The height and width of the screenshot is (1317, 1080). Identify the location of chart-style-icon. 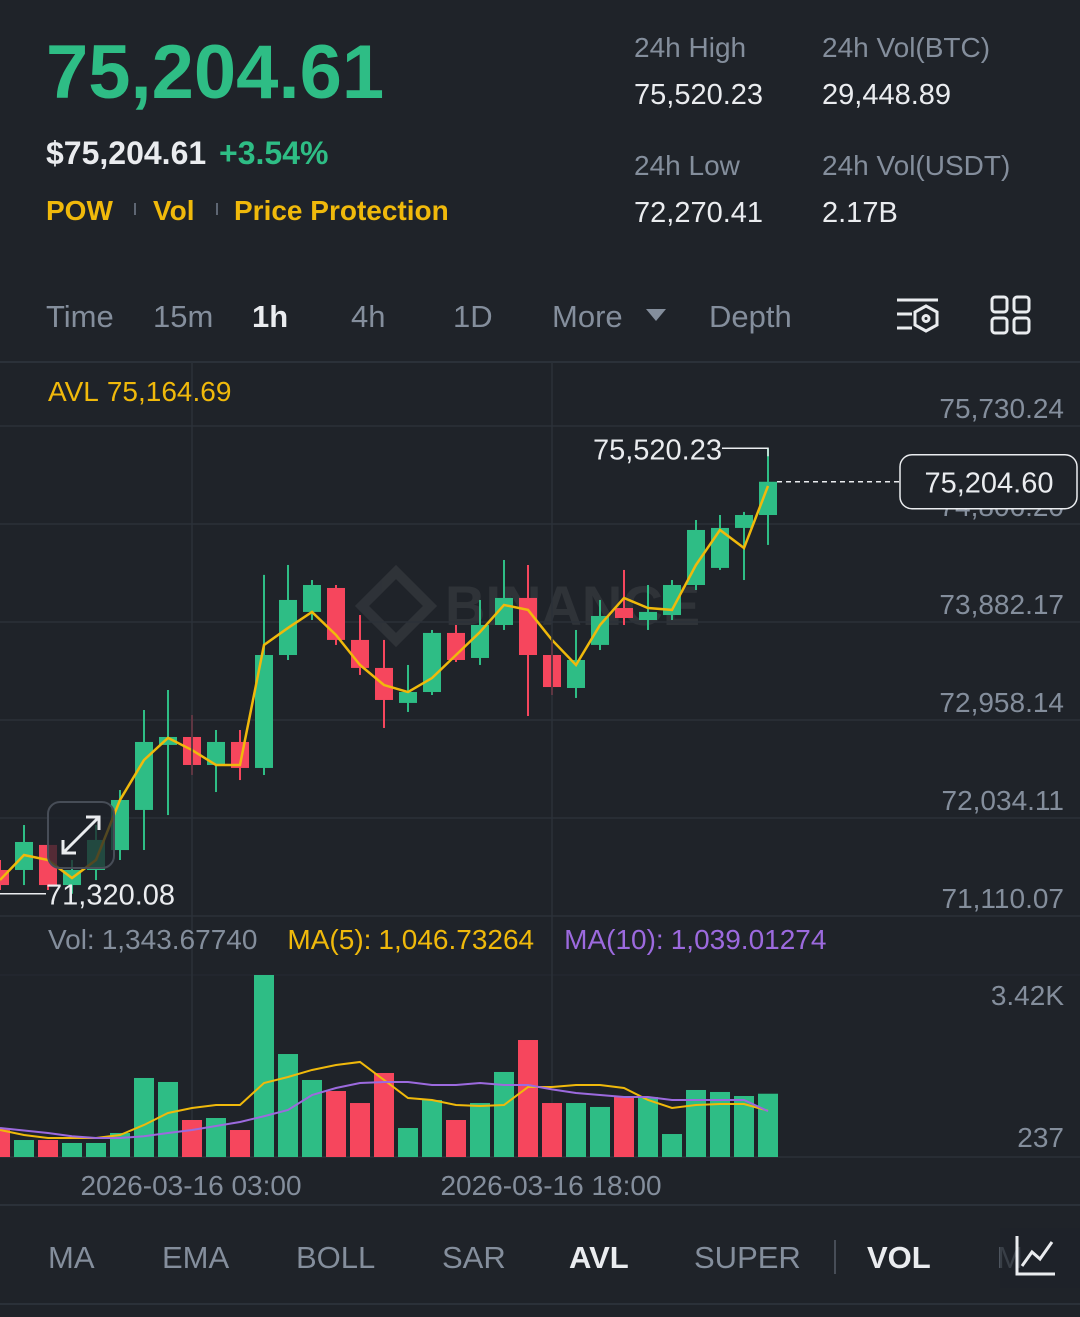
(1035, 1256).